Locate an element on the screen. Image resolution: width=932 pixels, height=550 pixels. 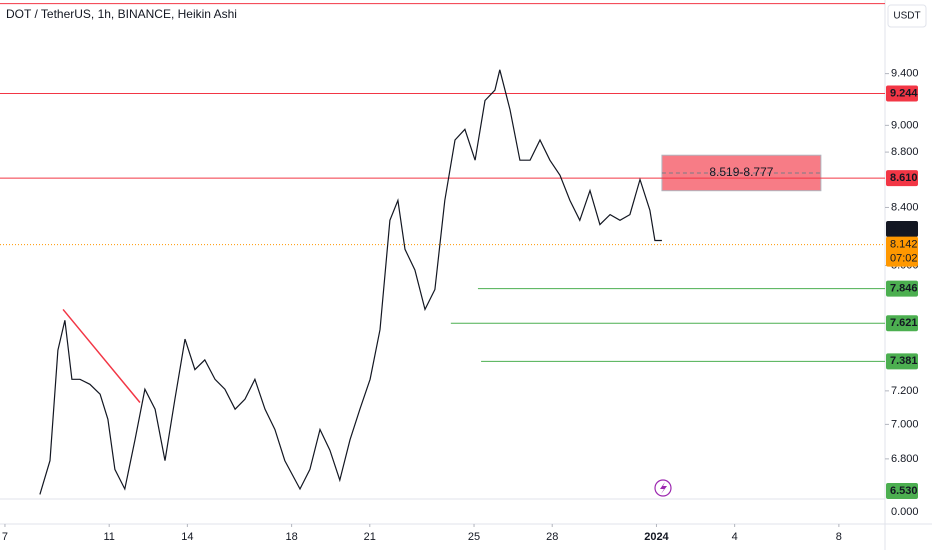
currency-label: USDT is located at coordinates (906, 16).